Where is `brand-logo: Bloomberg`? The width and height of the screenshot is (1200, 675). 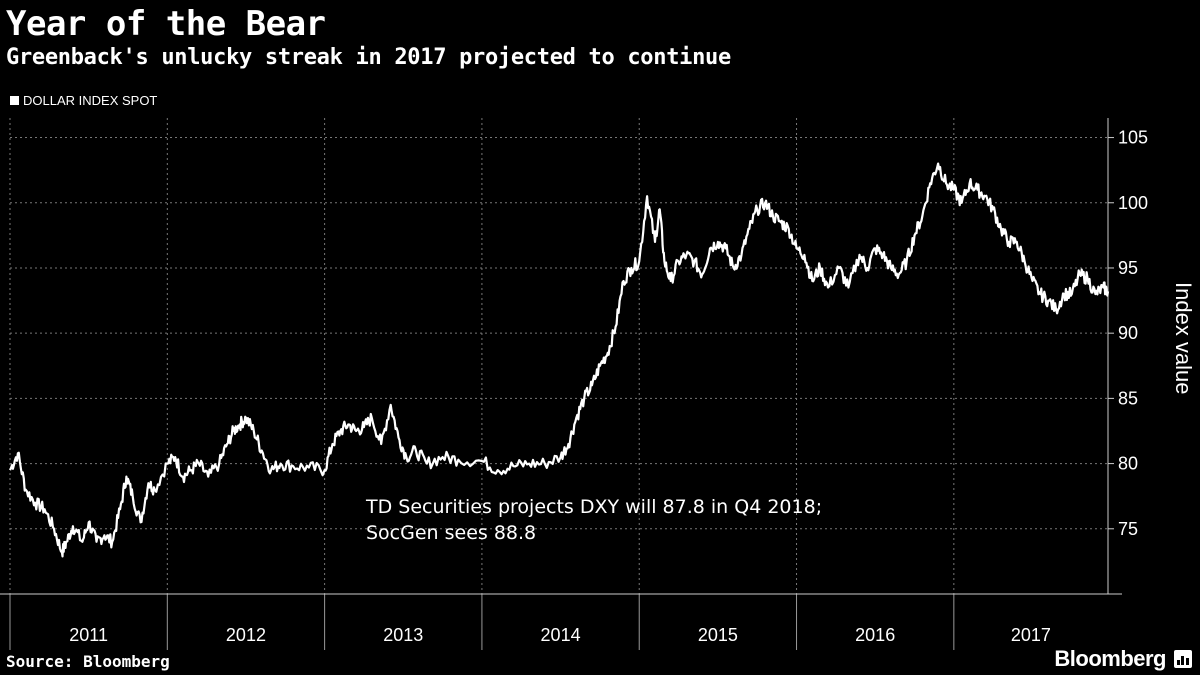 brand-logo: Bloomberg is located at coordinates (1110, 658).